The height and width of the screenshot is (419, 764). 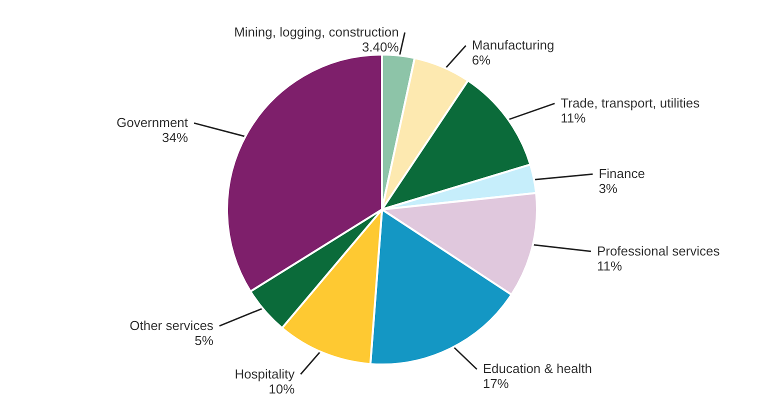 What do you see at coordinates (513, 45) in the screenshot?
I see `slice-label: Manufacturing` at bounding box center [513, 45].